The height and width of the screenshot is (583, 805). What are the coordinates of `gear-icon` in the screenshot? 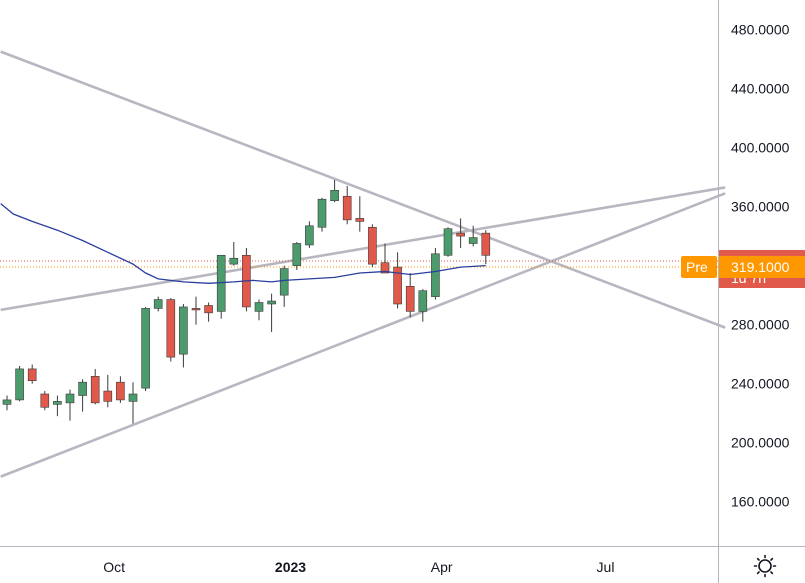 It's located at (765, 566).